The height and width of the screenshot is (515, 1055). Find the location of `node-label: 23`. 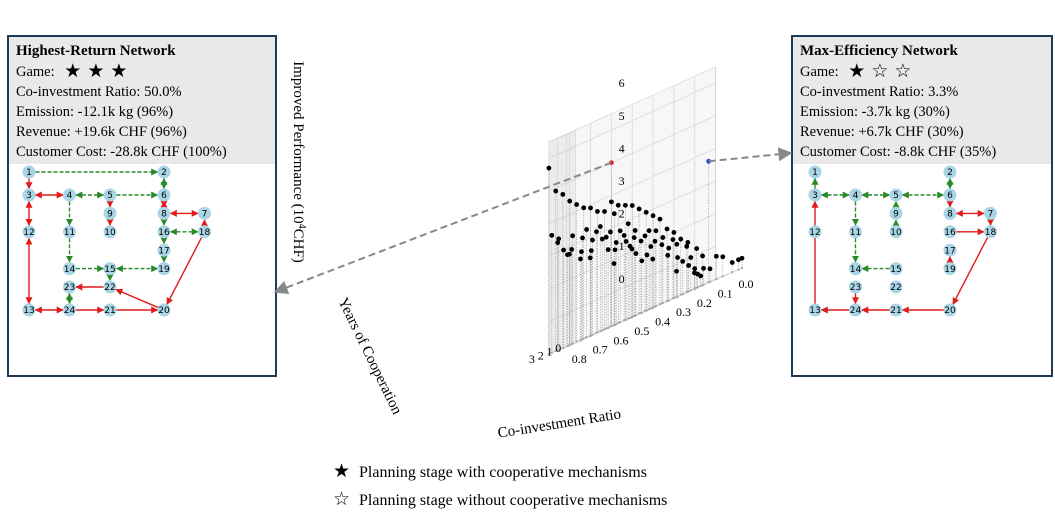

node-label: 23 is located at coordinates (69, 288).